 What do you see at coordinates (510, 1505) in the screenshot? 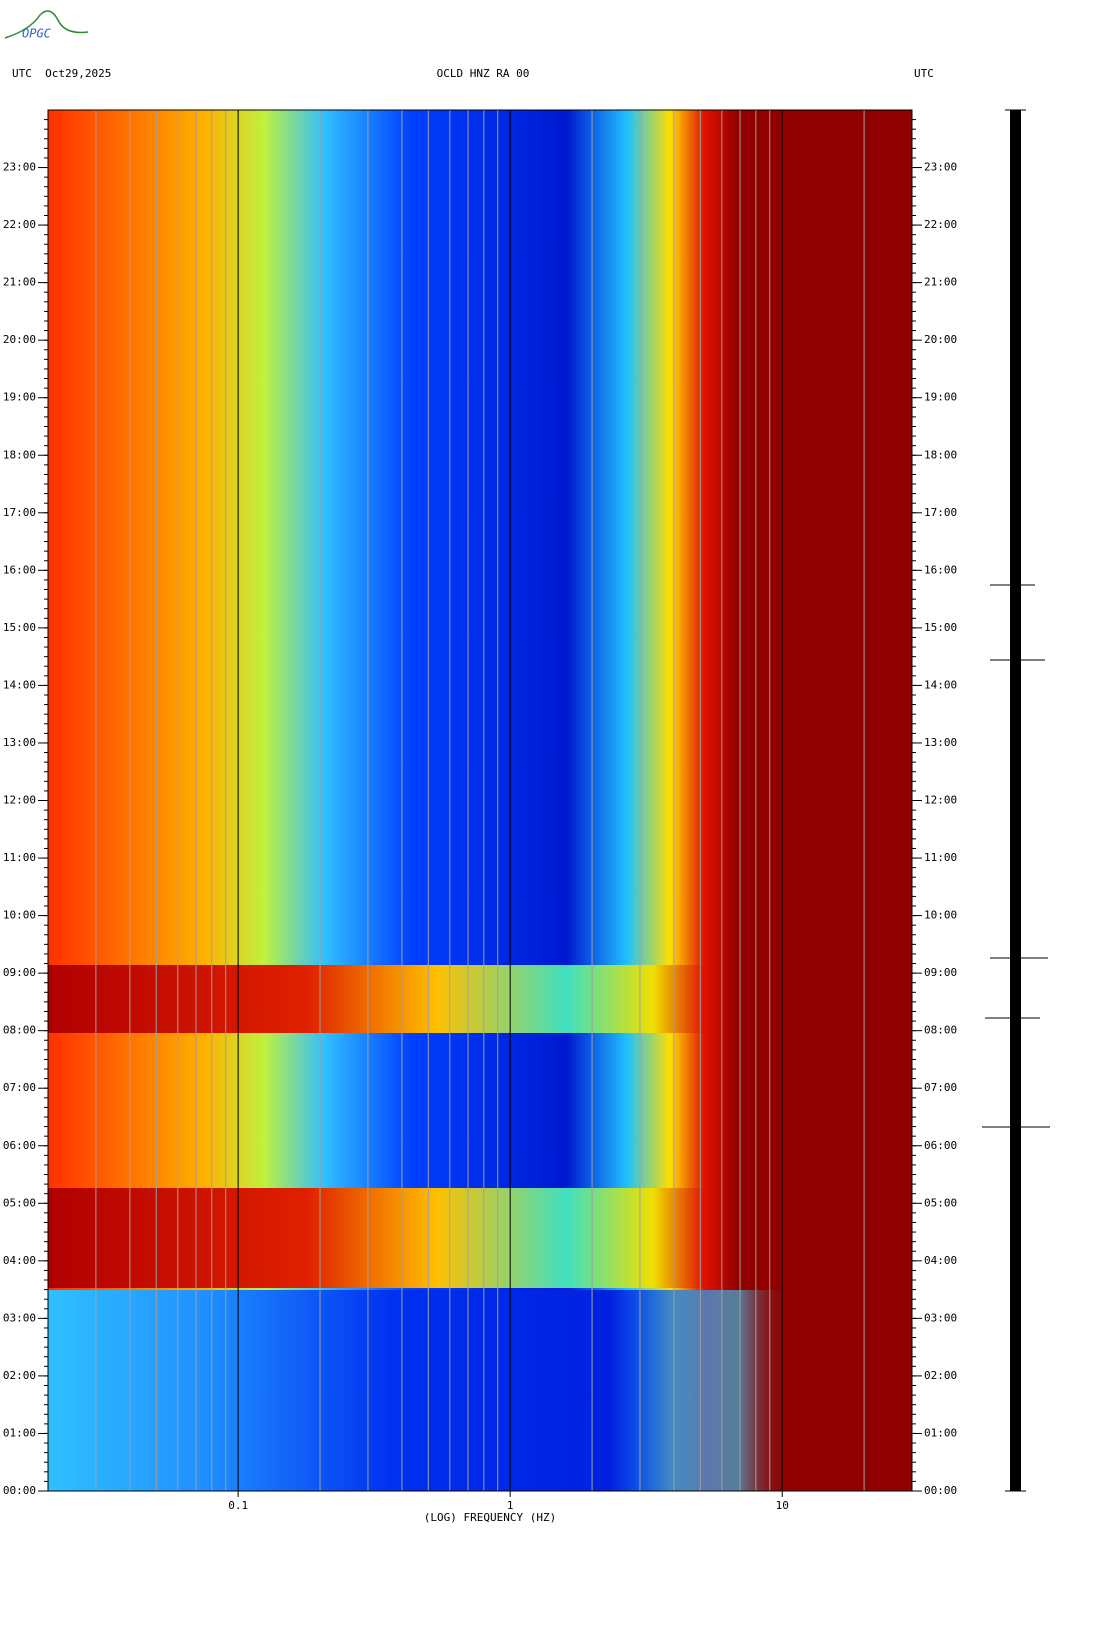
I see `x-tick-label: 1` at bounding box center [510, 1505].